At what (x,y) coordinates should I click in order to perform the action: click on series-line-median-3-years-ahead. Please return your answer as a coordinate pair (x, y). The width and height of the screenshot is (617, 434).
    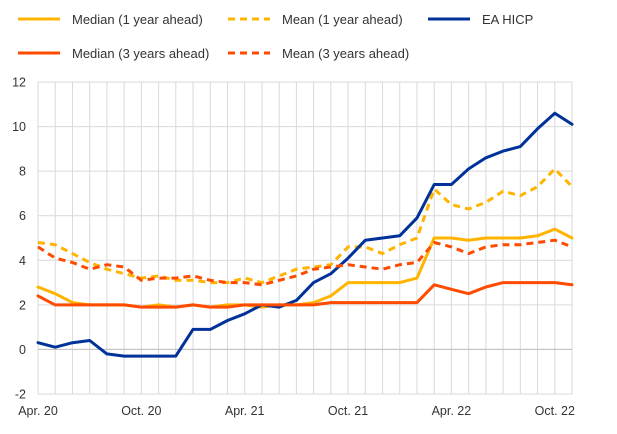
    Looking at the image, I should click on (305, 295).